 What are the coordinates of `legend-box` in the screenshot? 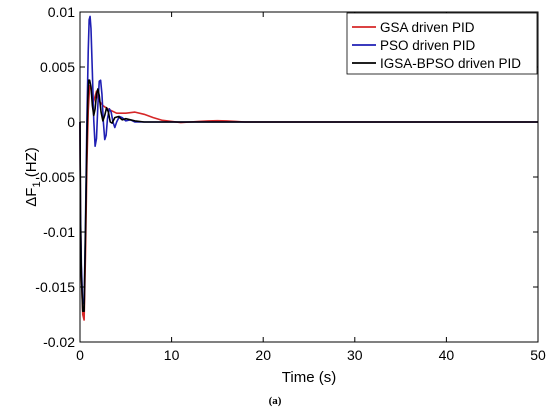 It's located at (442, 43).